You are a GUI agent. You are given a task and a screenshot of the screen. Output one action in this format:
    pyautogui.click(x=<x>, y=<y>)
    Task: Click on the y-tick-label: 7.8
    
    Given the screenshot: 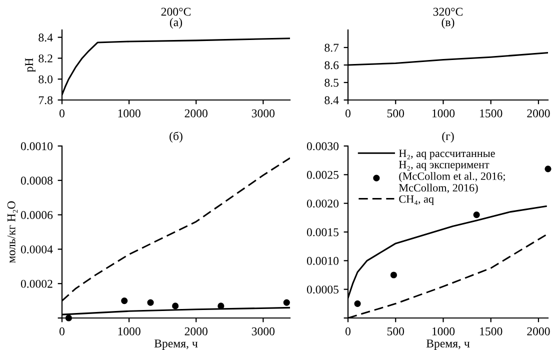 What is the action you would take?
    pyautogui.click(x=45, y=100)
    